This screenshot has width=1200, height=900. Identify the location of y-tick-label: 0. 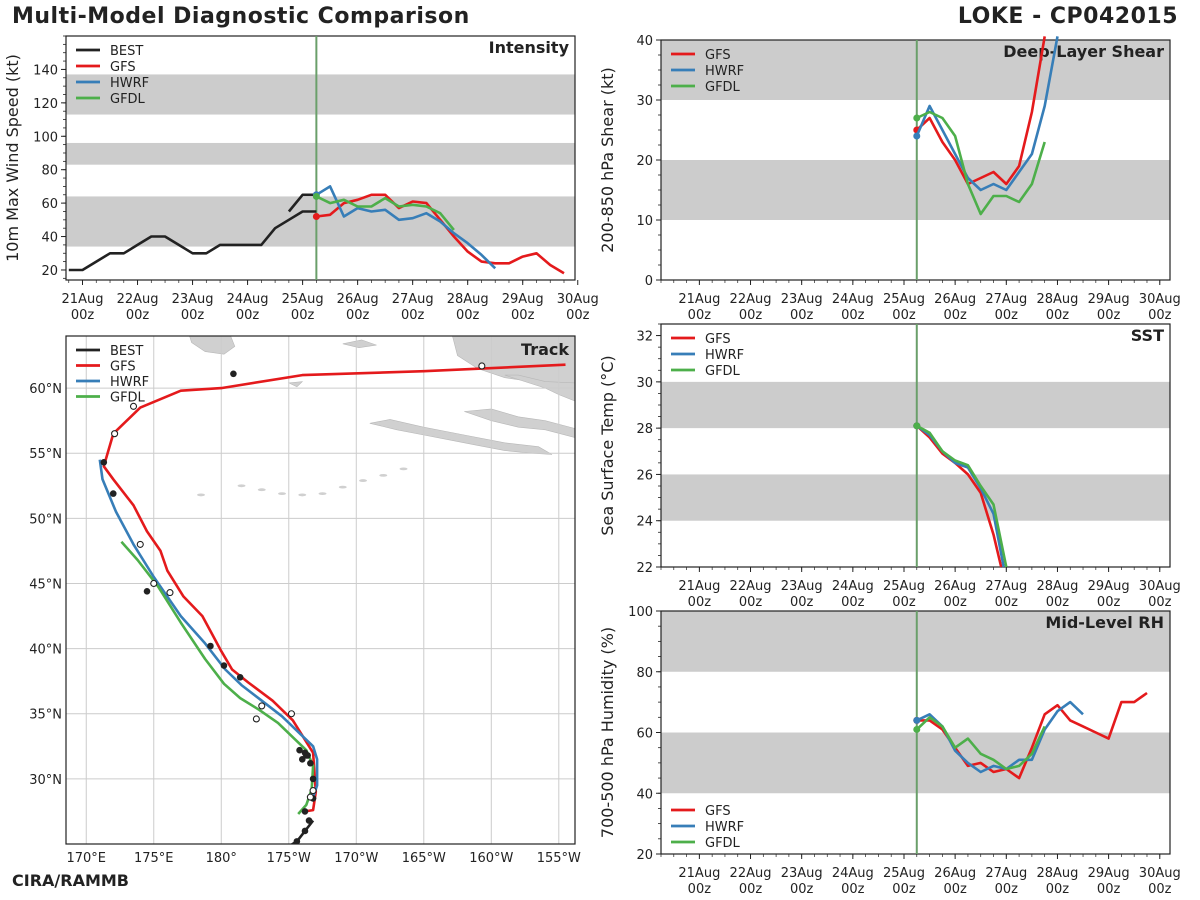
(649, 281).